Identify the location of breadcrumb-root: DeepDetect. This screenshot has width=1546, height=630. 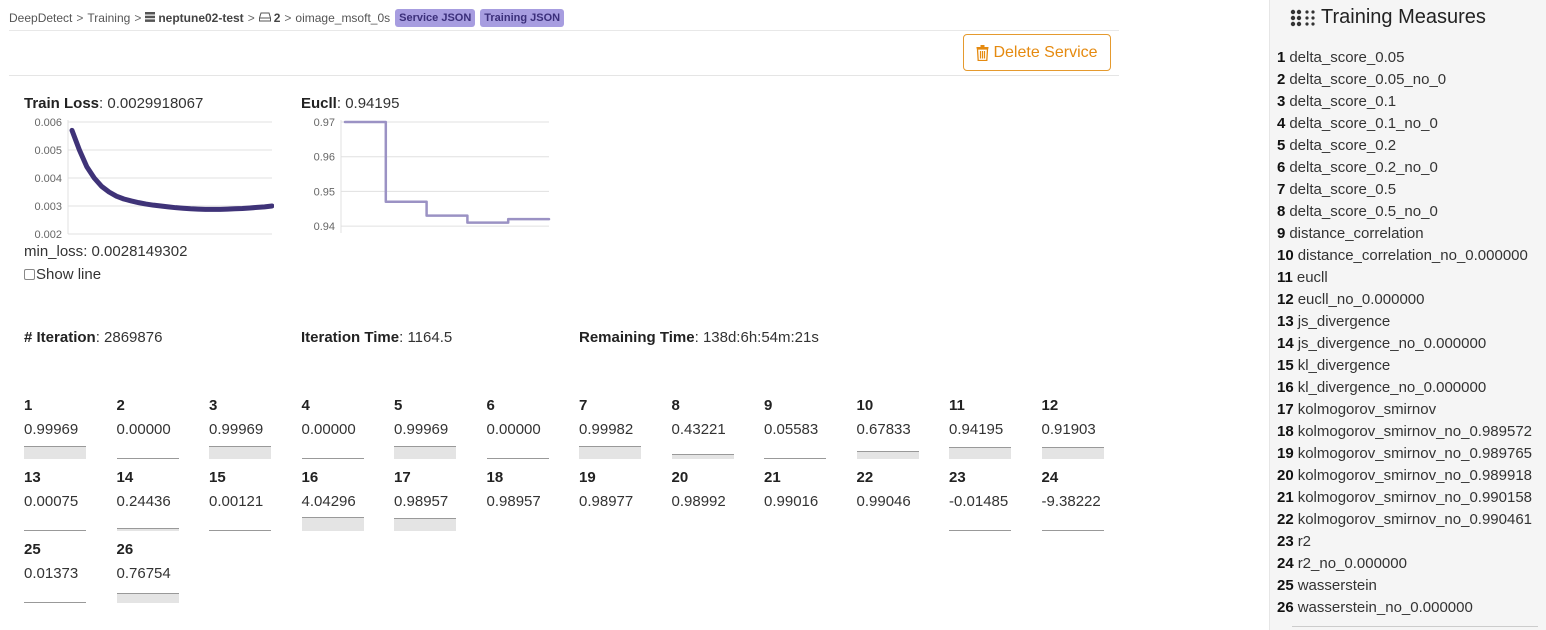
(41, 18).